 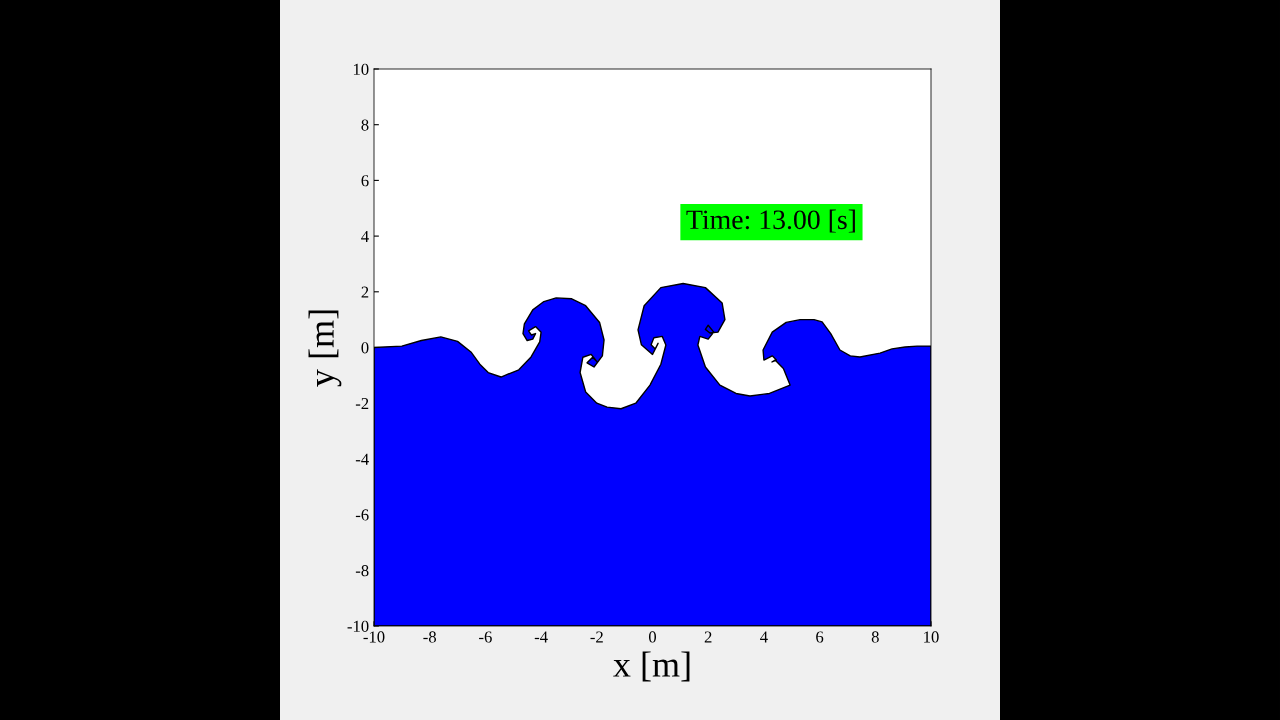 I want to click on y-tick-label: 0, so click(x=365, y=348).